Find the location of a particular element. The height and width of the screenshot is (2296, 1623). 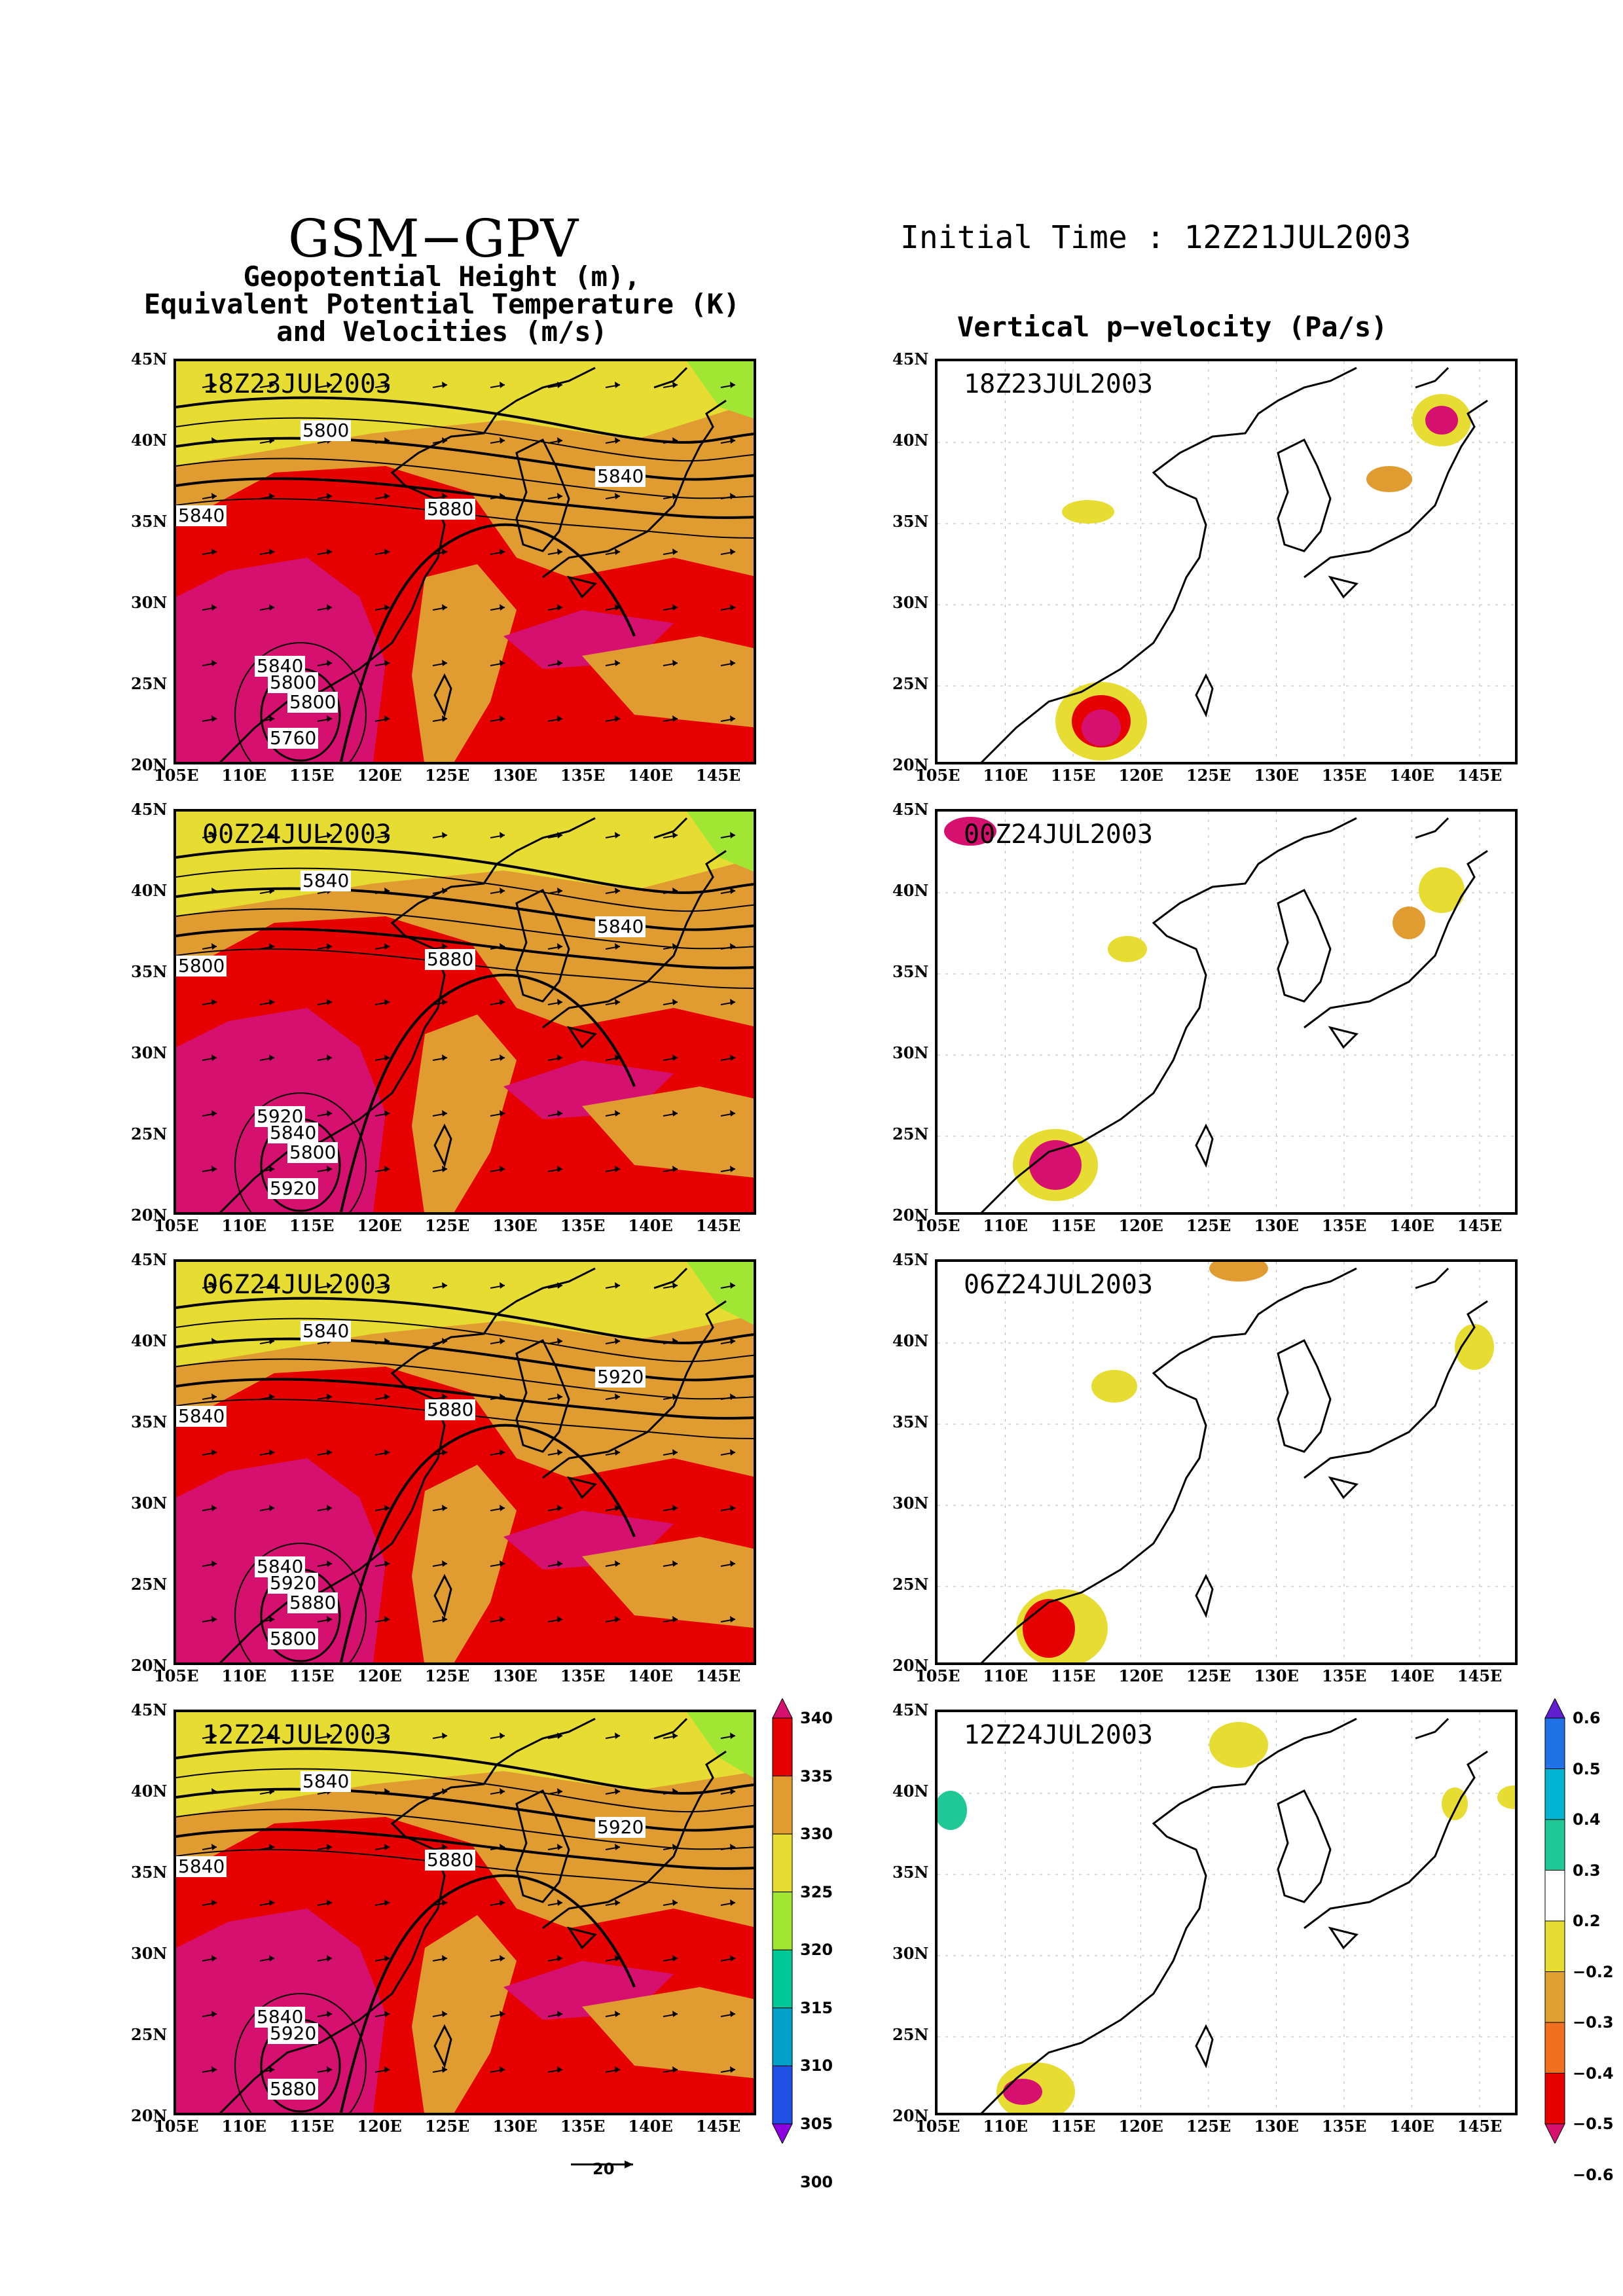

colorbar-tick-label: −0.4 is located at coordinates (1593, 2073).